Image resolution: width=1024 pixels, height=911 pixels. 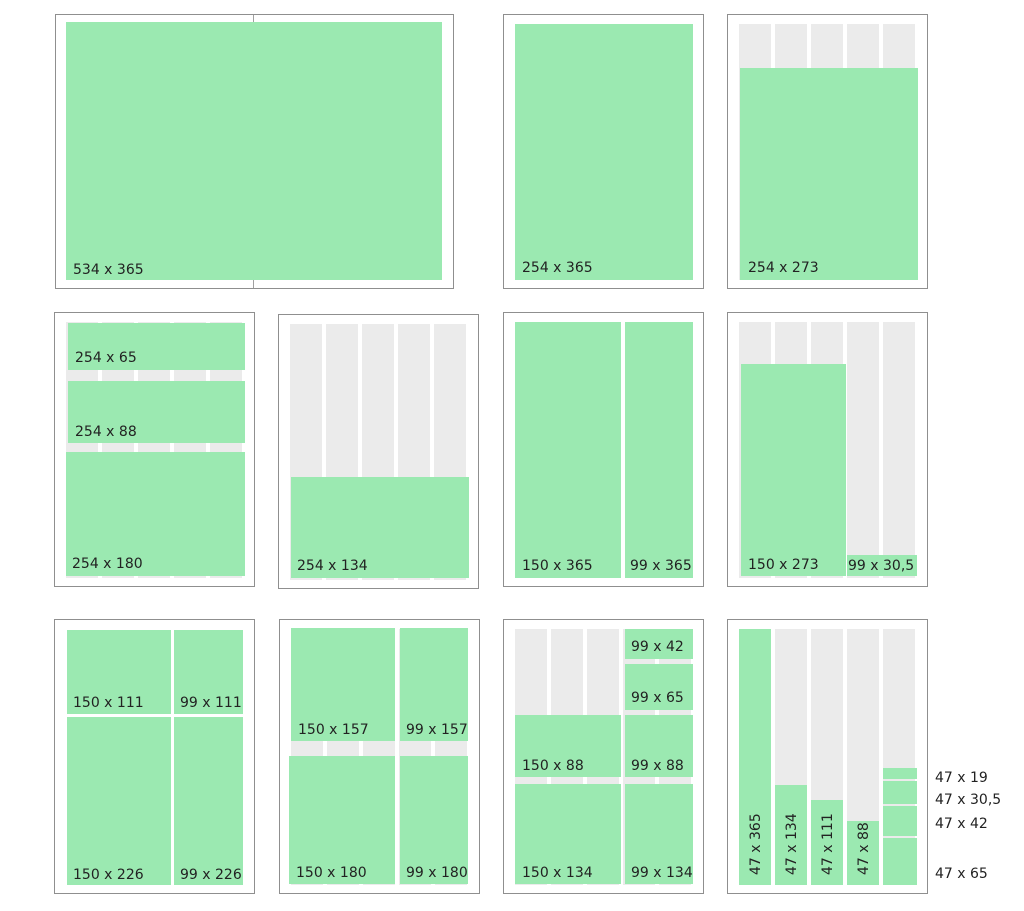 I want to click on ad-size-label: 99 x 30,5, so click(x=881, y=566).